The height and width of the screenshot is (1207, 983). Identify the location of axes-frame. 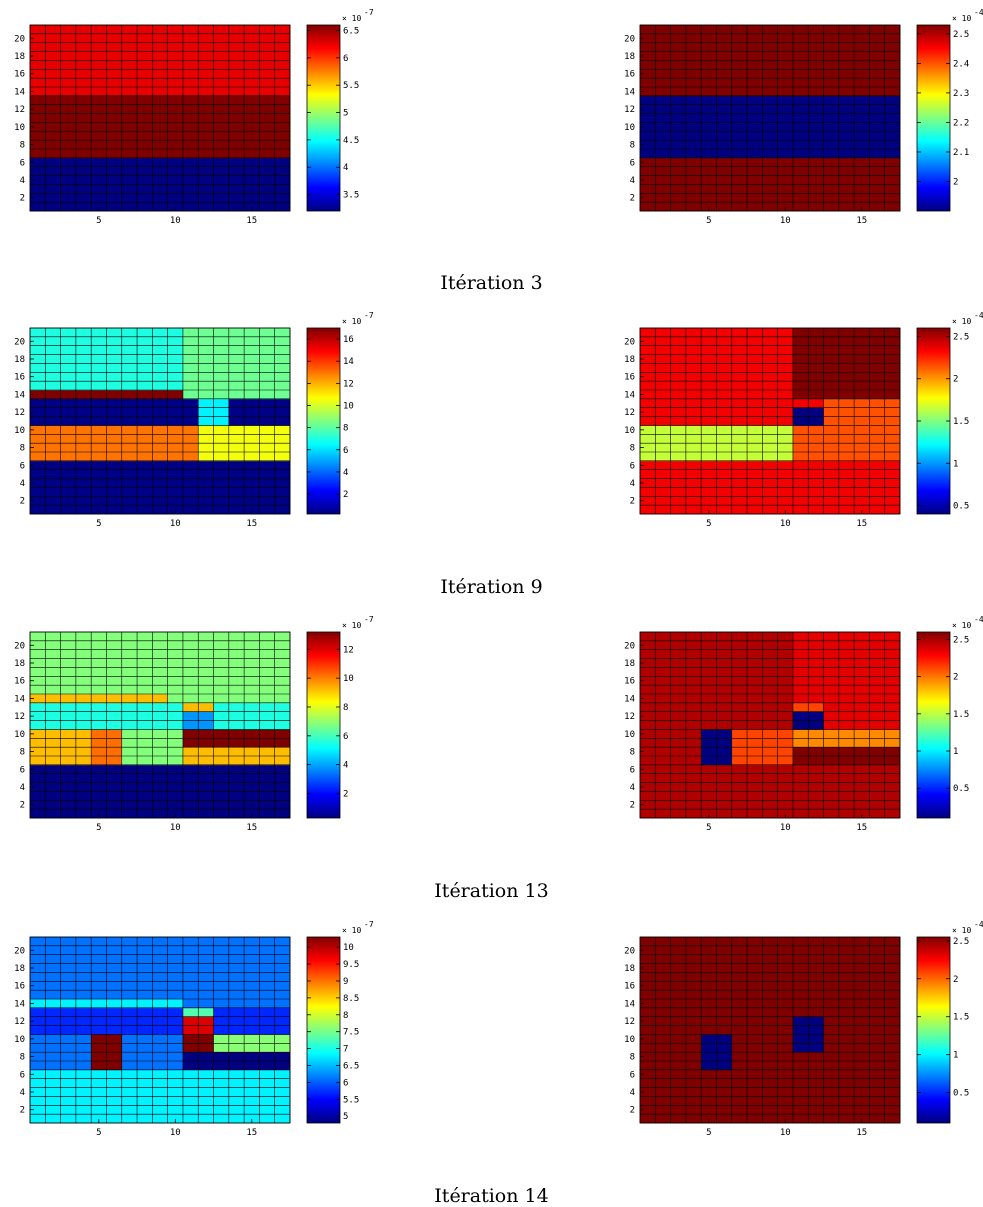
(770, 1030).